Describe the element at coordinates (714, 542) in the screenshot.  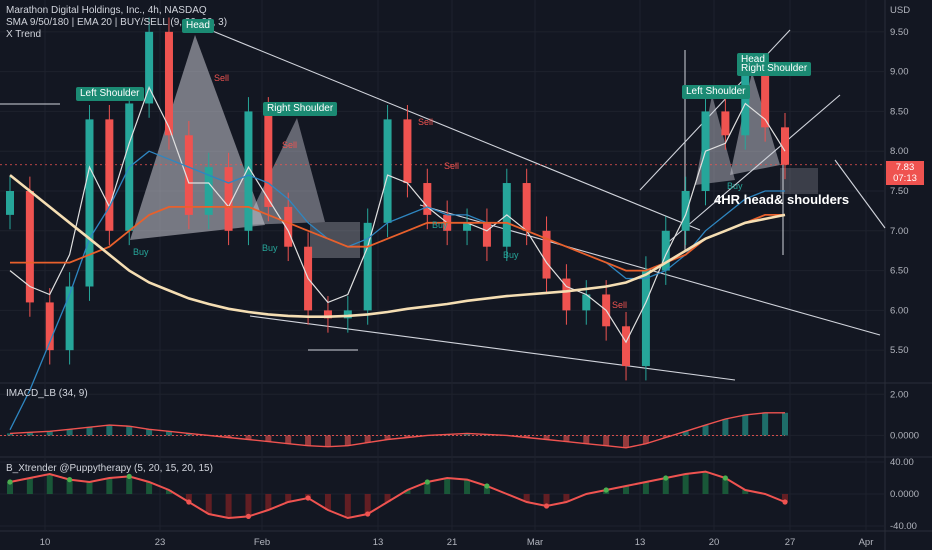
I see `x-tick-label: 20` at that location.